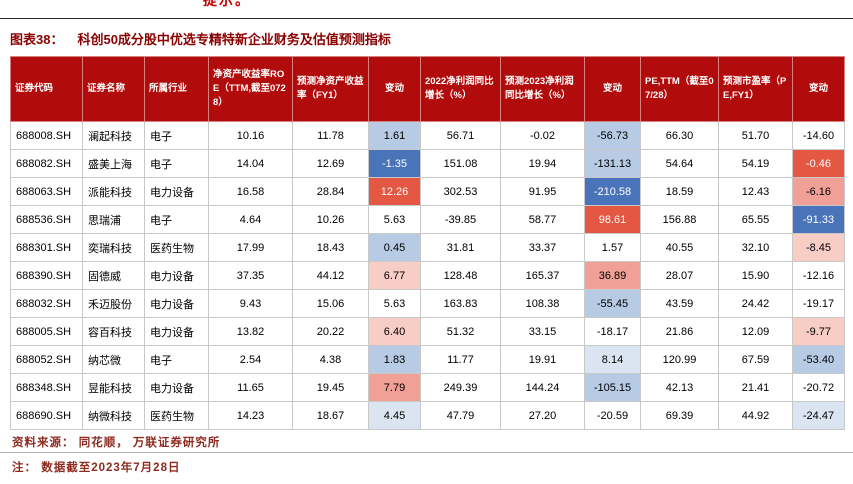 The image size is (853, 484). I want to click on column-header-pe_fy1: 预测市盈率（PE,FY1）, so click(755, 89).